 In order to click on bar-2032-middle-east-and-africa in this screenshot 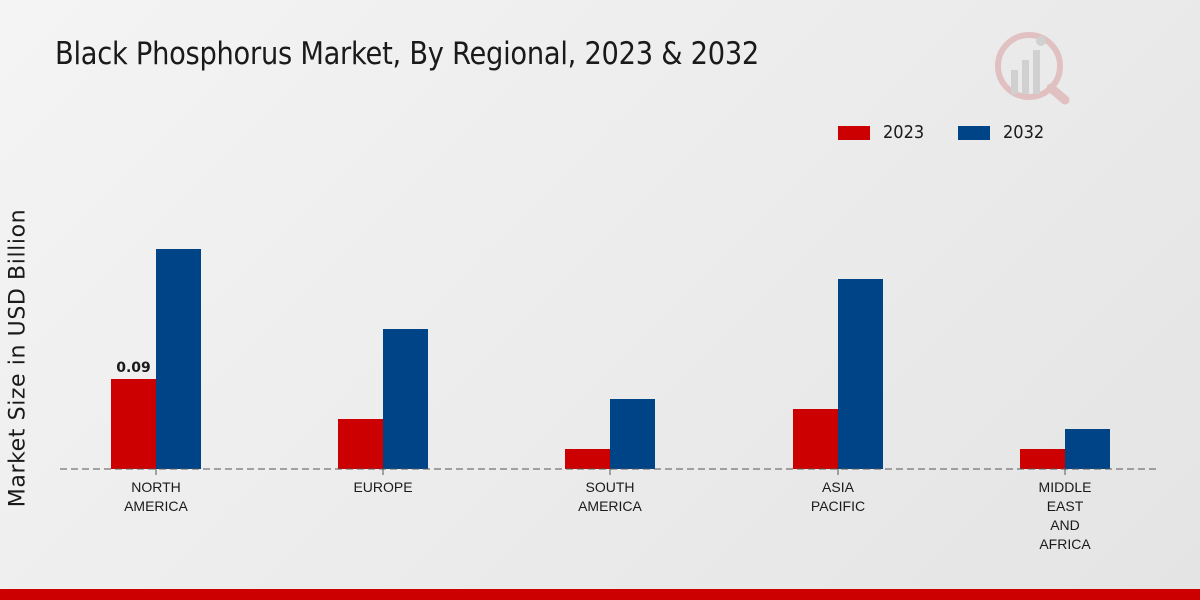, I will do `click(1087, 449)`.